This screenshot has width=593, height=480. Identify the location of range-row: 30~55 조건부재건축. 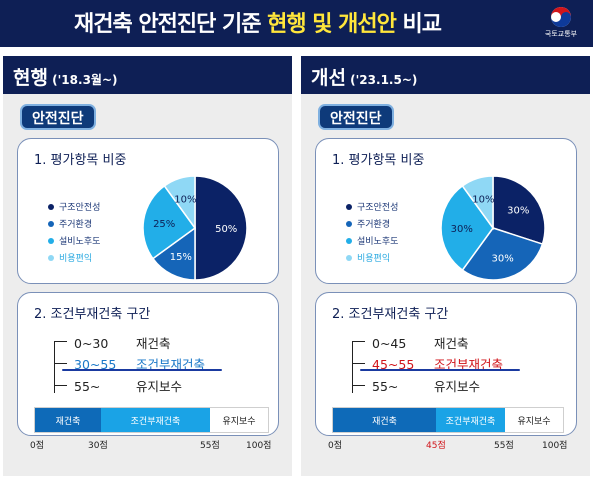
(139, 363).